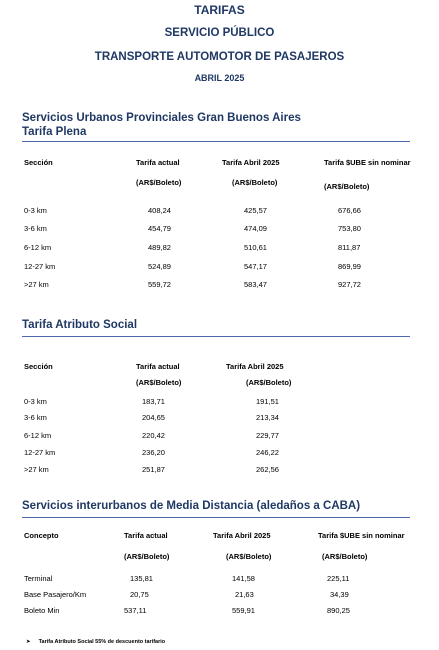 The image size is (439, 650). I want to click on table-cell: Boleto Min, so click(42, 610).